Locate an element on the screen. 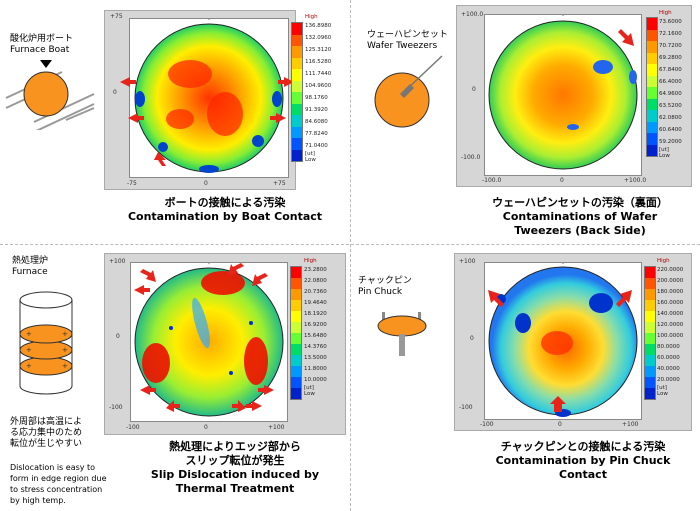 The height and width of the screenshot is (511, 700). furnace-label-jp: 熱処理炉 is located at coordinates (30, 261).